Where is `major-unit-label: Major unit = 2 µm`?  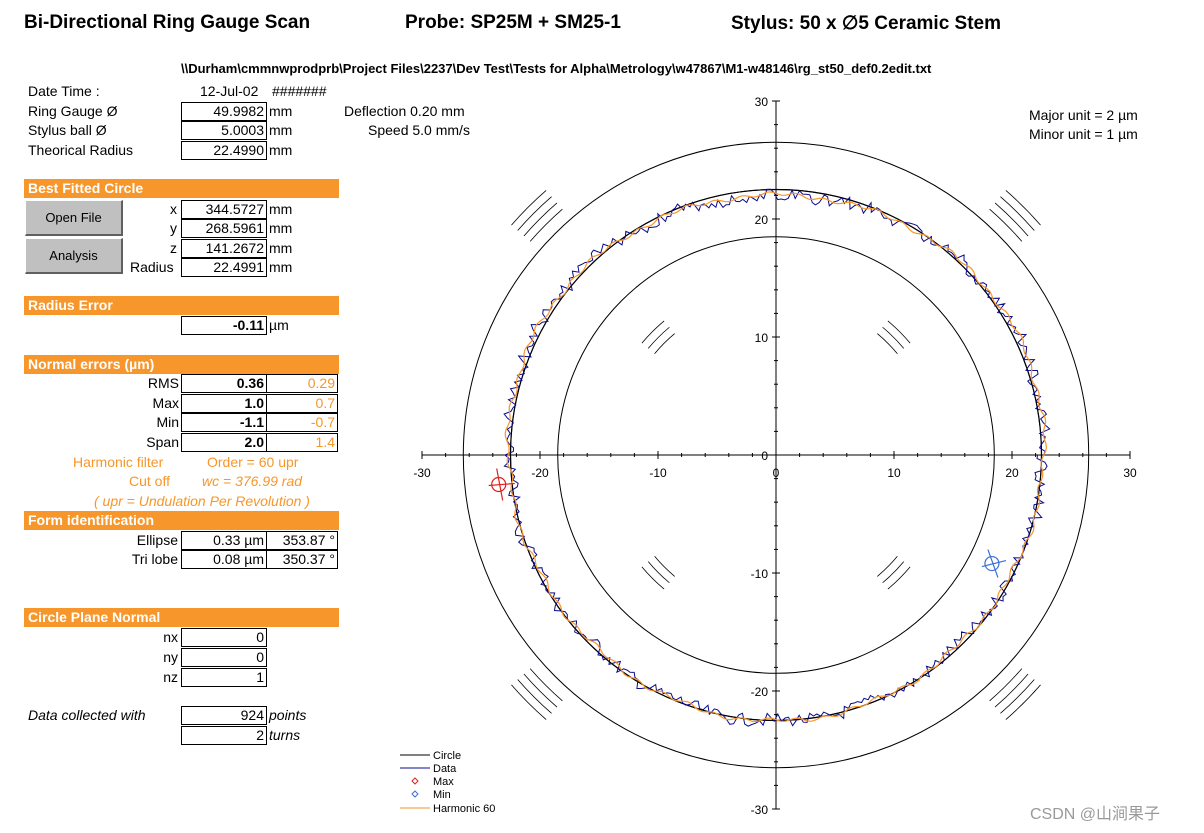 major-unit-label: Major unit = 2 µm is located at coordinates (1083, 115).